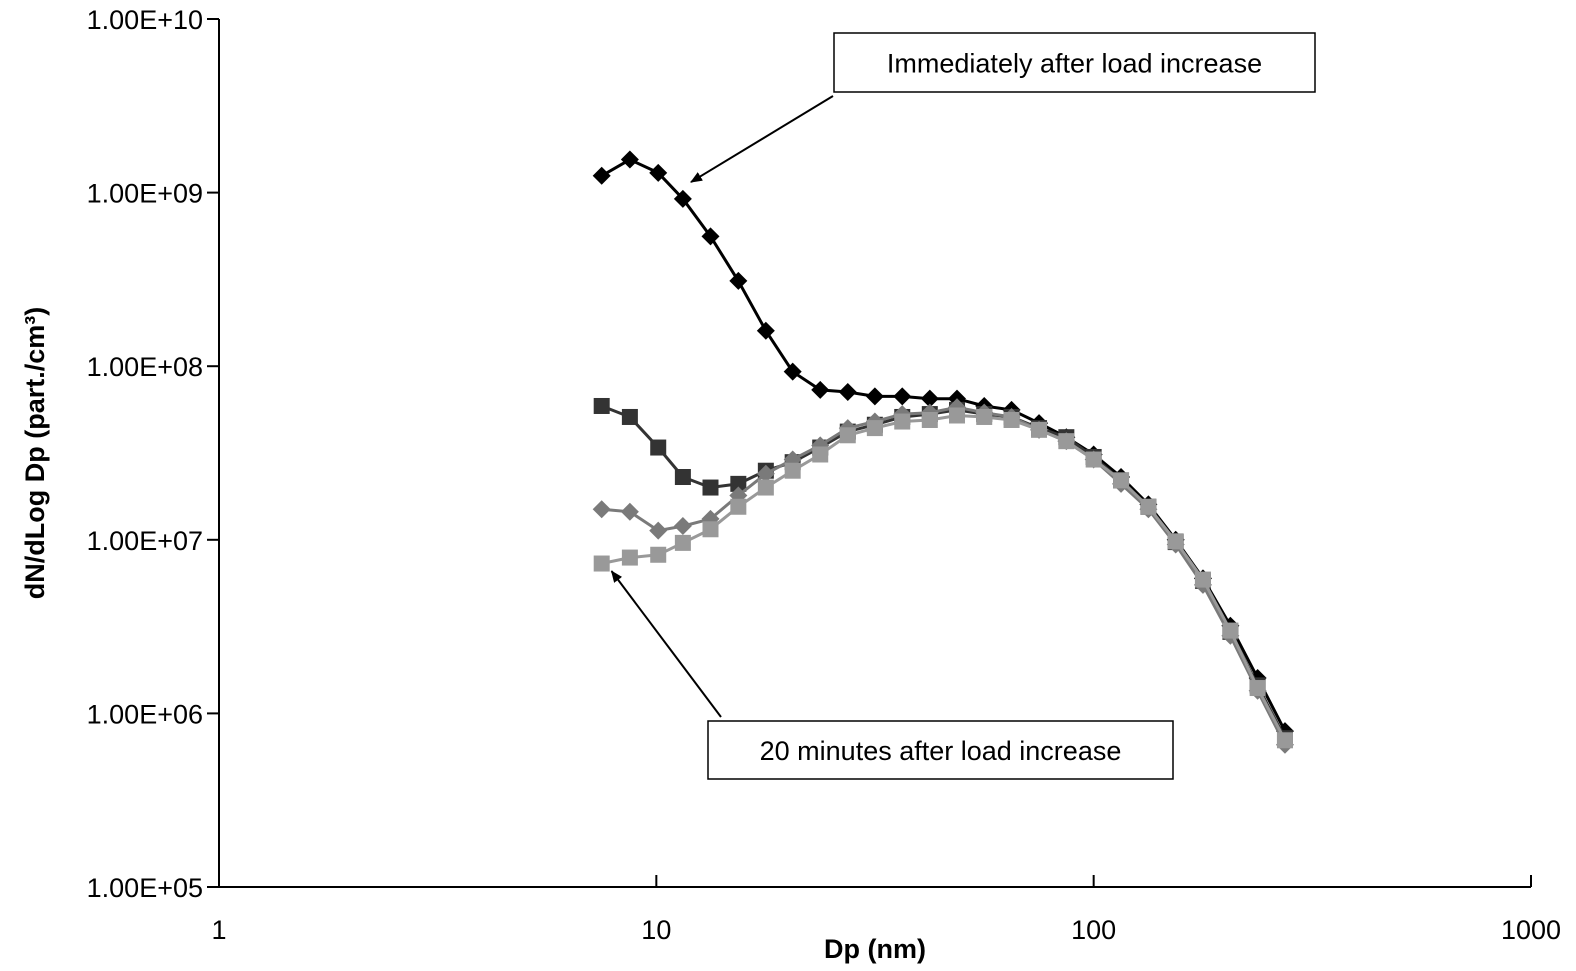  Describe the element at coordinates (1093, 930) in the screenshot. I see `x-tick-label: 100` at that location.